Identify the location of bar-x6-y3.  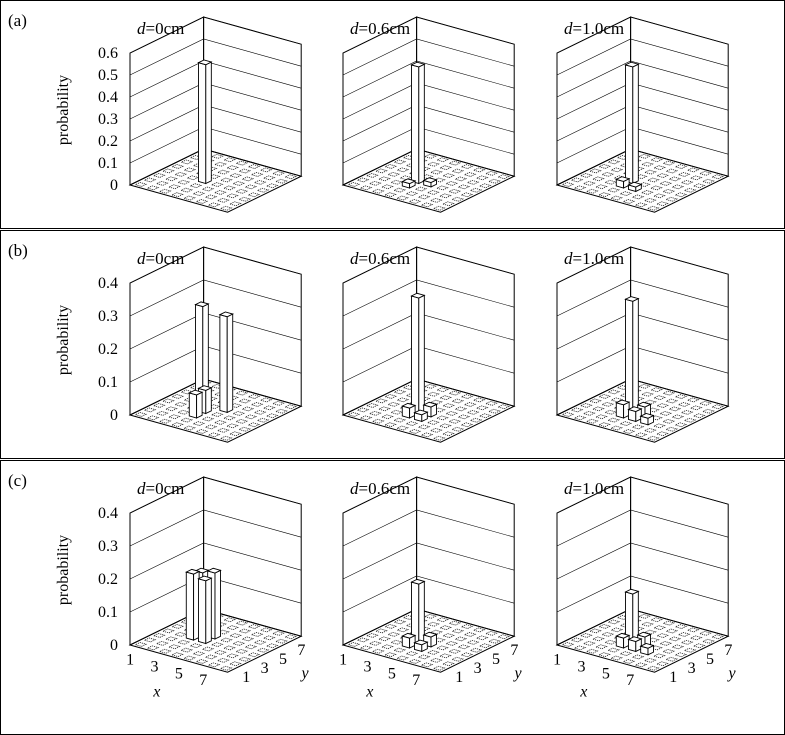
(647, 419).